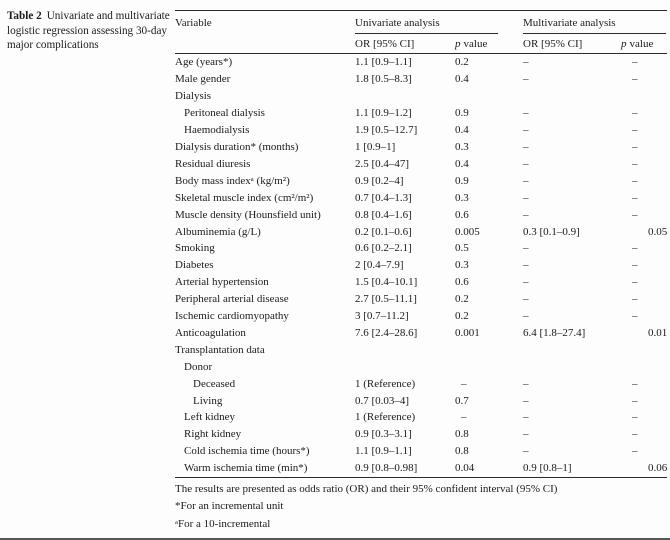 This screenshot has height=540, width=670. What do you see at coordinates (218, 231) in the screenshot?
I see `cell-variable: Albuminemia (g/L)` at bounding box center [218, 231].